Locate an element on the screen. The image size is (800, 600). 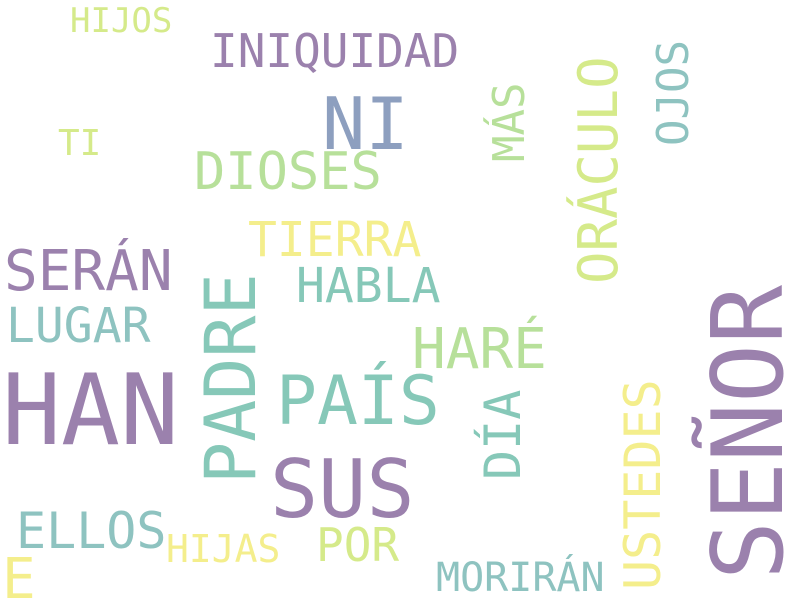
word-pais: PAÍS is located at coordinates (358, 401).